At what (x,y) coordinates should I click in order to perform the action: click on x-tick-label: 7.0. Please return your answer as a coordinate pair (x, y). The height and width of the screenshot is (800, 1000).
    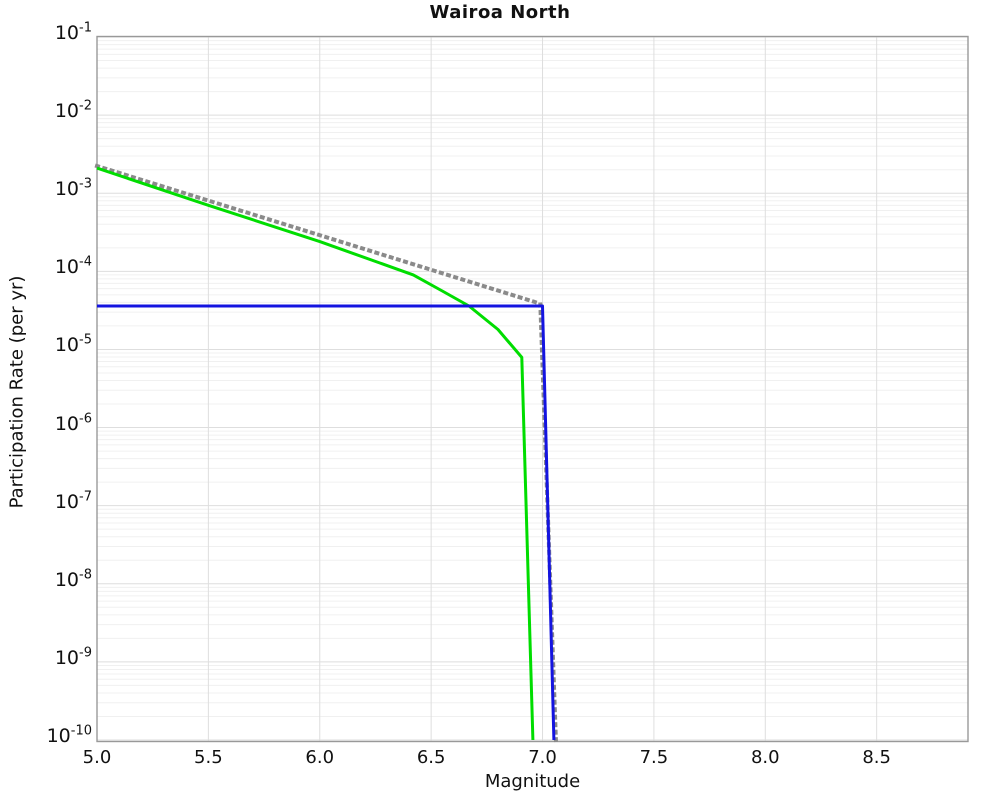
    Looking at the image, I should click on (542, 757).